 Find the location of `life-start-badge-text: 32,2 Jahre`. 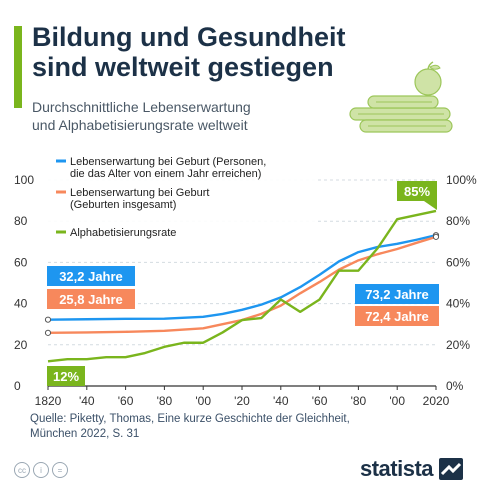

life-start-badge-text: 32,2 Jahre is located at coordinates (91, 276).